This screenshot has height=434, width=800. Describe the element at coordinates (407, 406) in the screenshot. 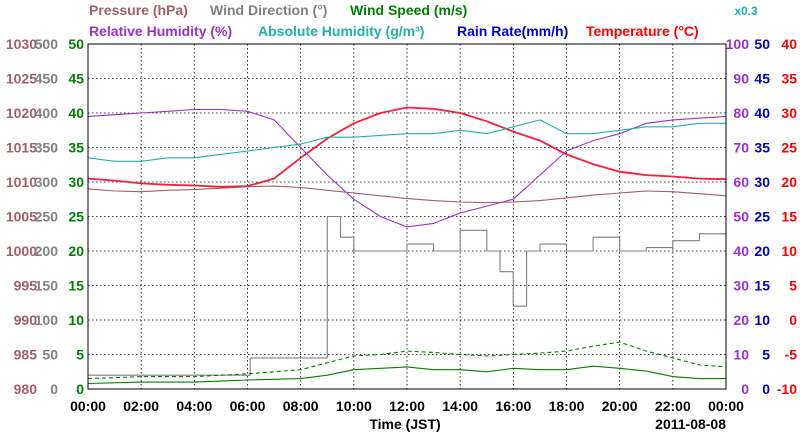

I see `x-tick-label: 12:00` at that location.